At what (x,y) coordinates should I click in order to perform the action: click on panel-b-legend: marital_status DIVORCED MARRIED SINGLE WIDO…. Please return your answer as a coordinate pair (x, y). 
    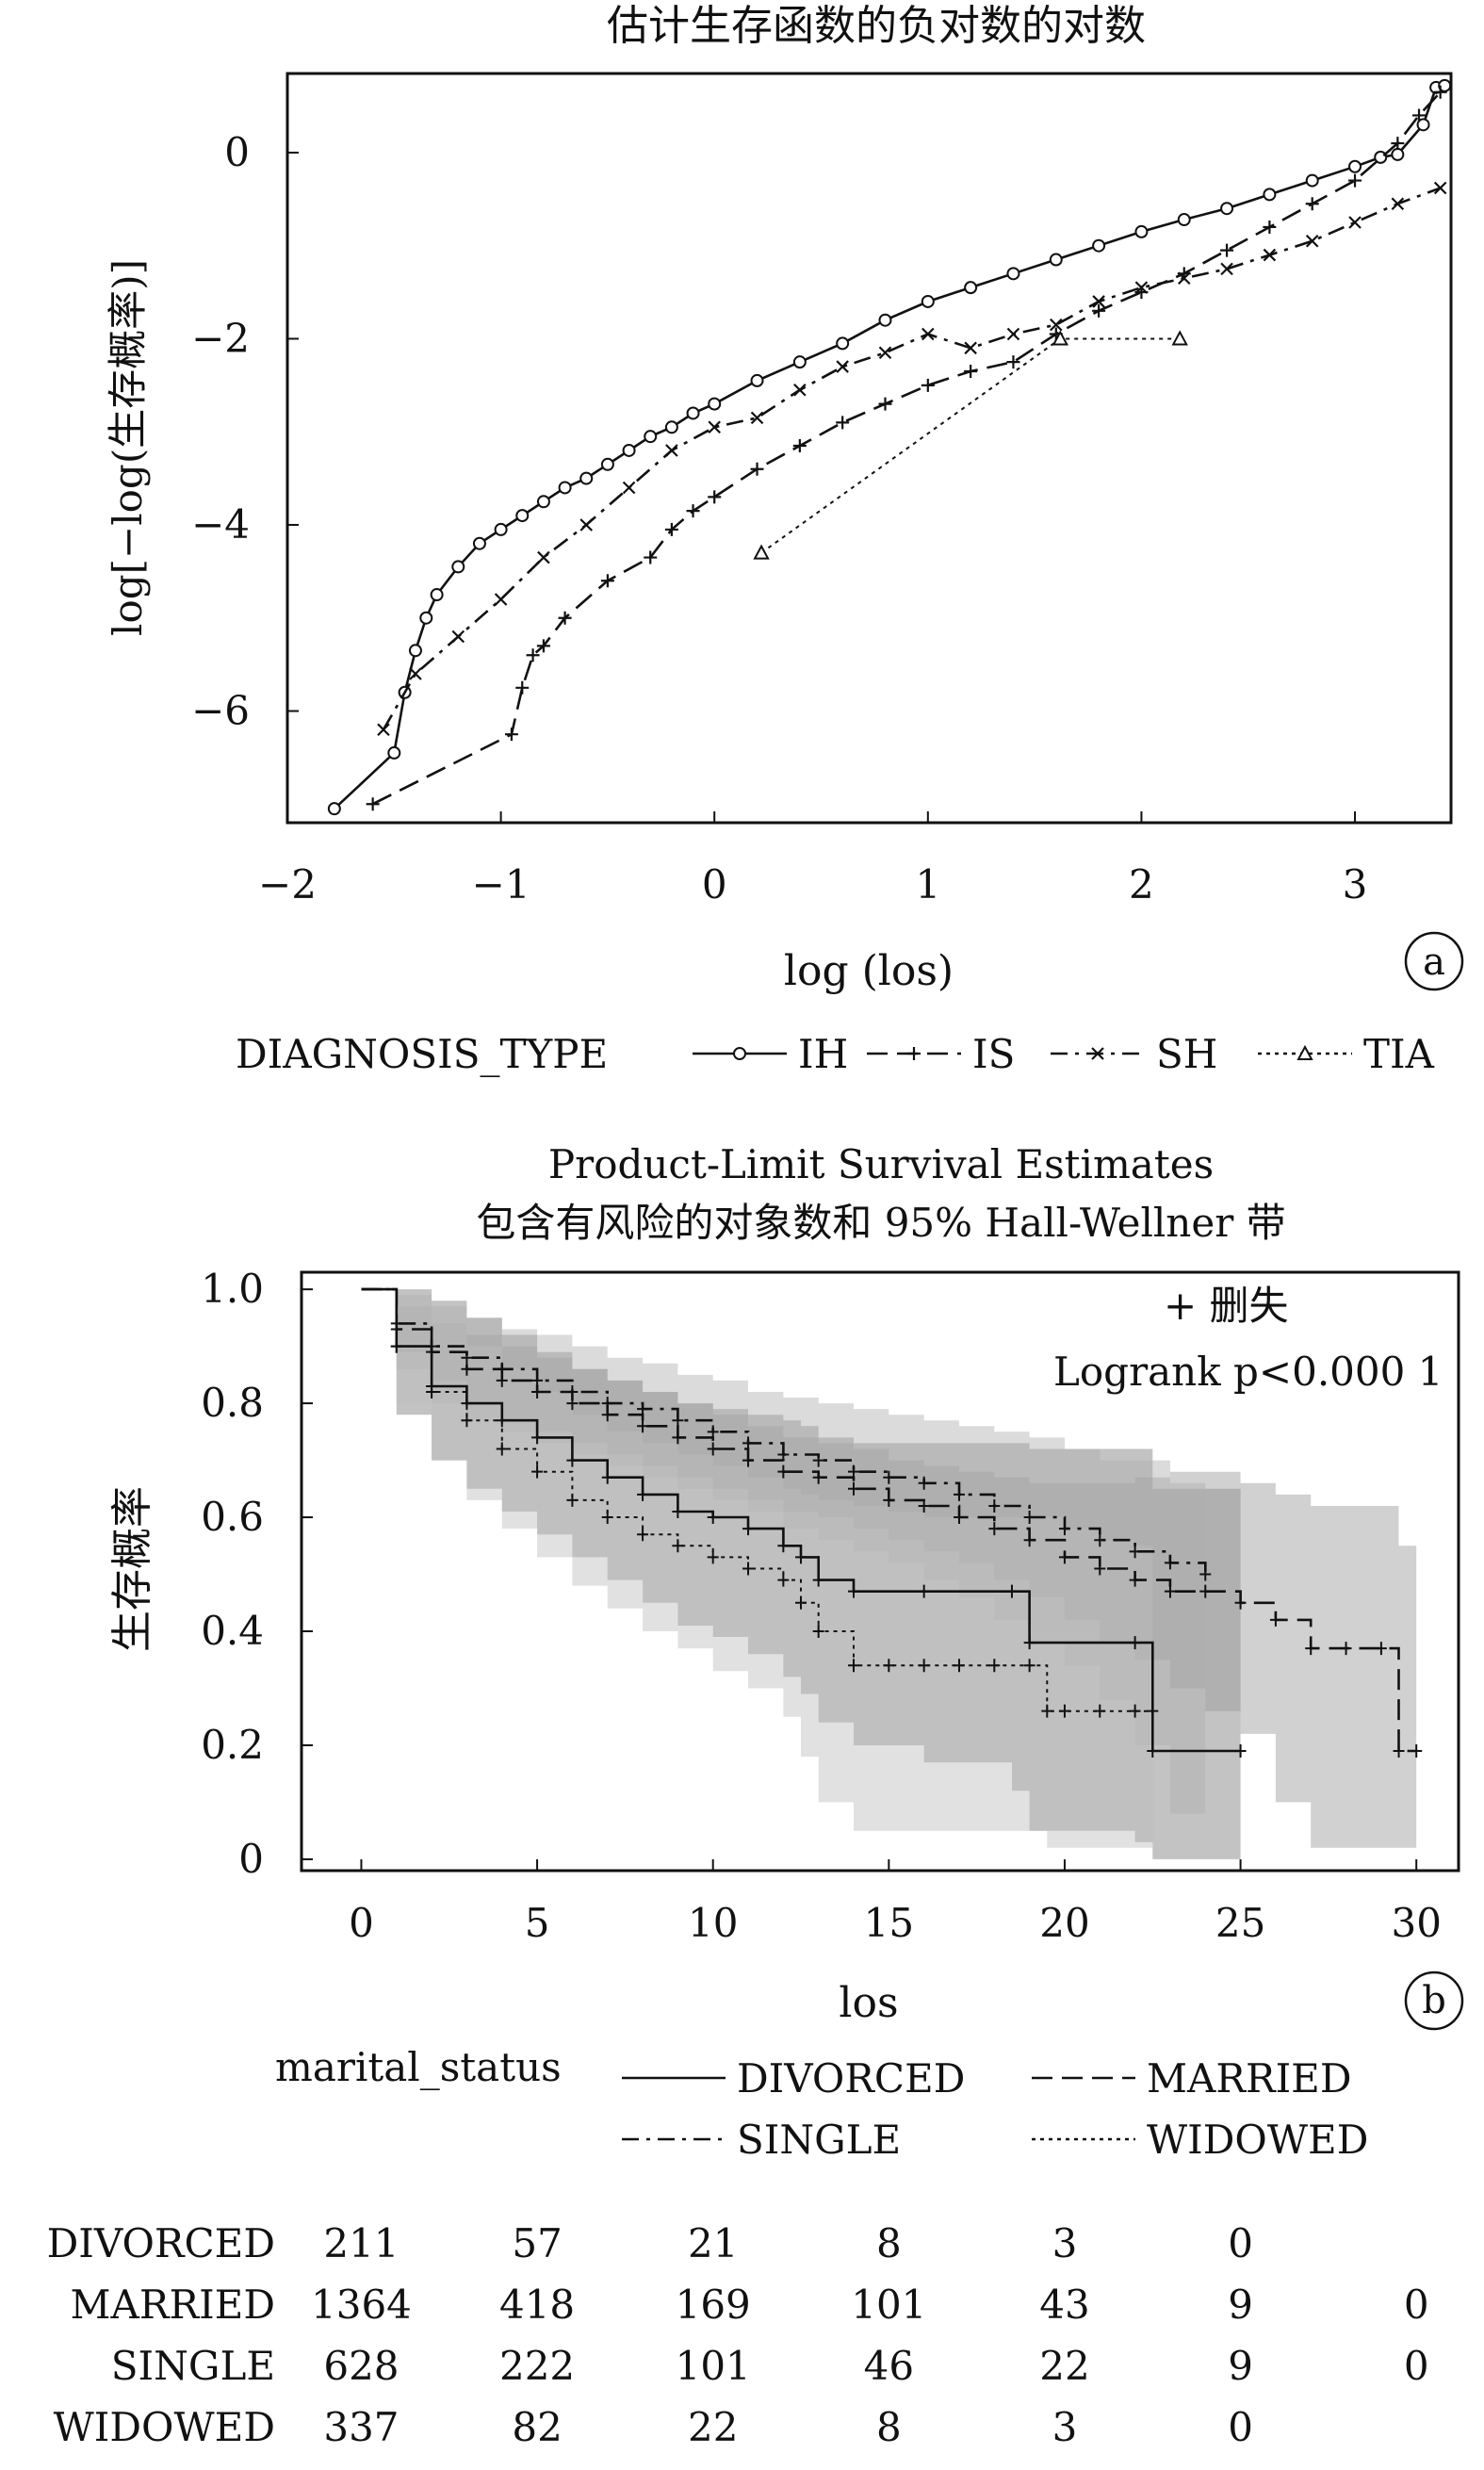
    Looking at the image, I should click on (821, 2103).